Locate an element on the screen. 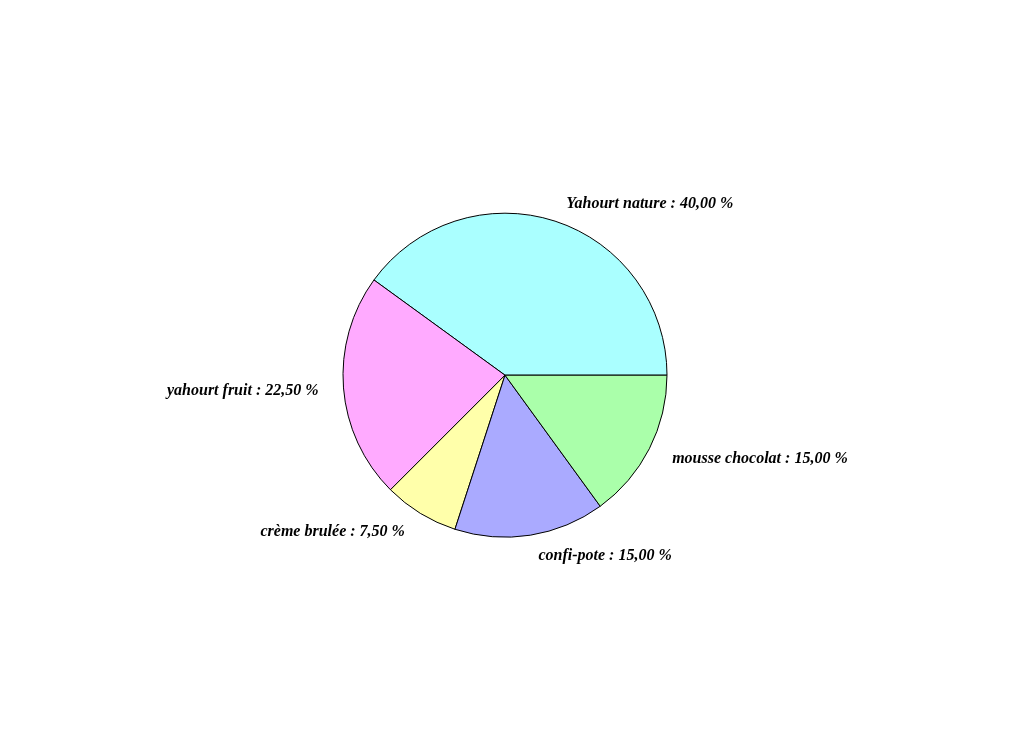 The height and width of the screenshot is (736, 1010). slice-label: confi-pote : 15,00 % is located at coordinates (605, 555).